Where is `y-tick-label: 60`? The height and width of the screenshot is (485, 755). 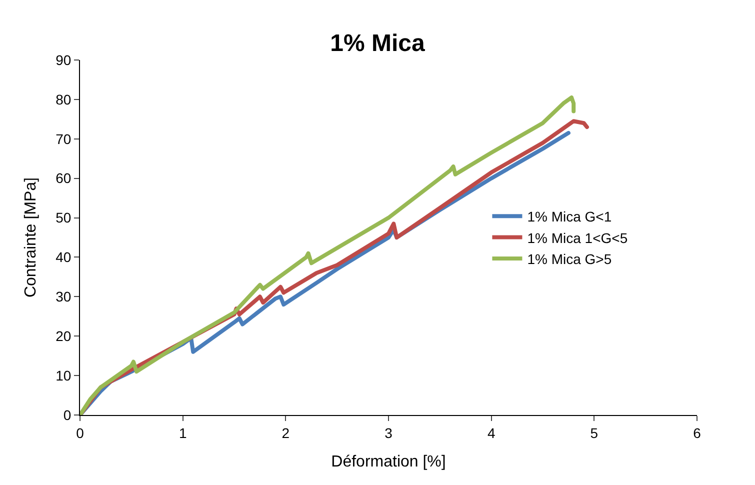 y-tick-label: 60 is located at coordinates (64, 178).